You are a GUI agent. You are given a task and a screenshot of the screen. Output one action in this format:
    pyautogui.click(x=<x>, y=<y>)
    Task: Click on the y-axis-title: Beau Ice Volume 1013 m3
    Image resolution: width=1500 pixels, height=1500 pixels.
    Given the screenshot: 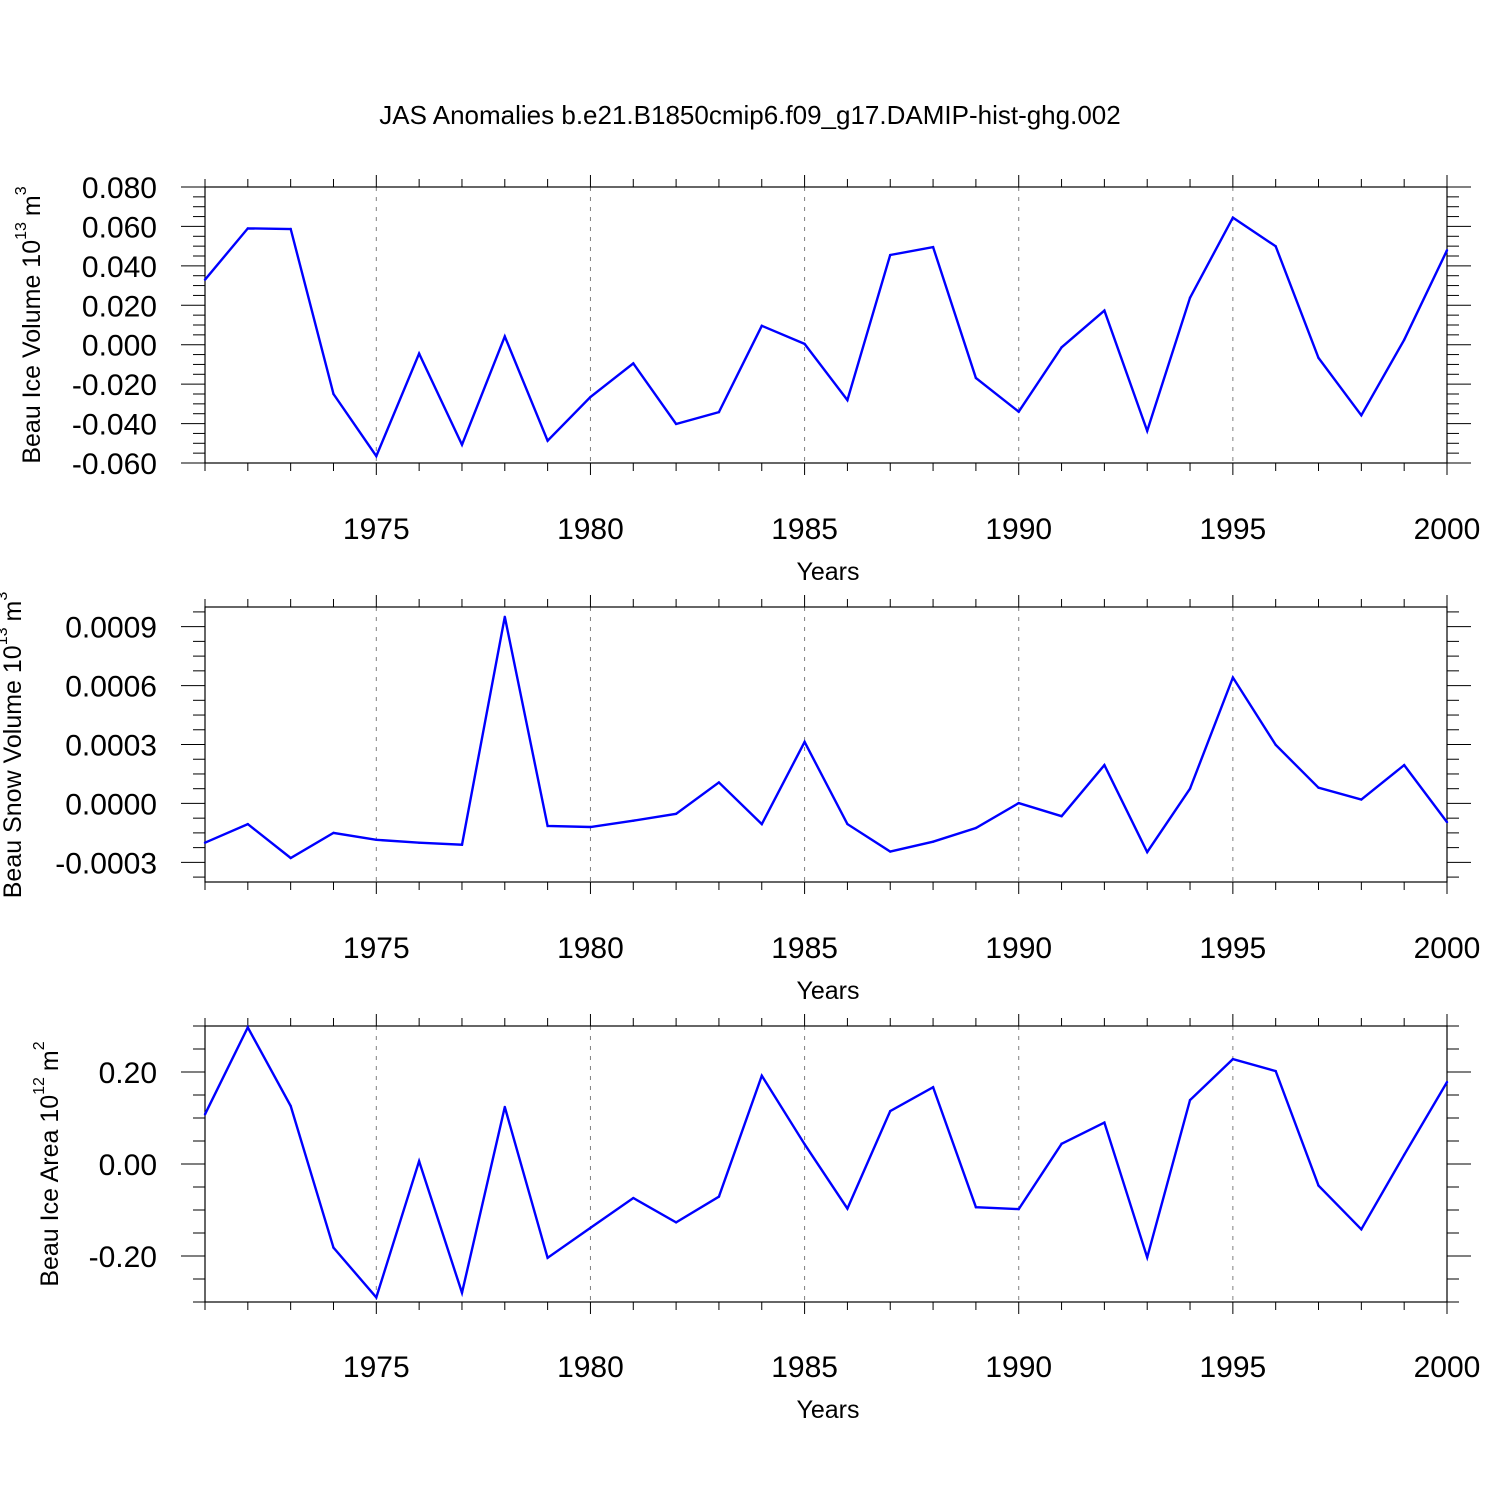 What is the action you would take?
    pyautogui.click(x=29, y=324)
    